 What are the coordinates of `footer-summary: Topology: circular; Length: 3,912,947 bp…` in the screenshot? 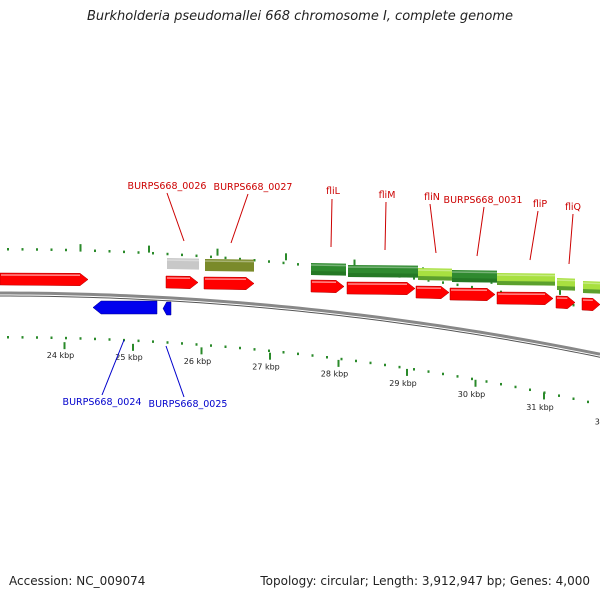 It's located at (425, 581).